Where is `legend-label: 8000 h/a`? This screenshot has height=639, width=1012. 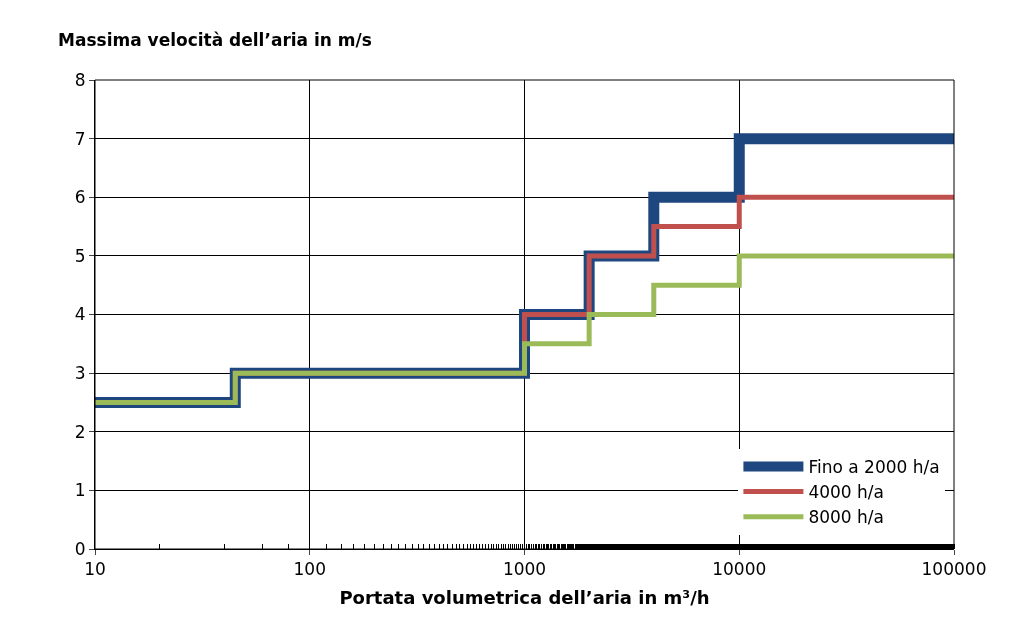
legend-label: 8000 h/a is located at coordinates (846, 517).